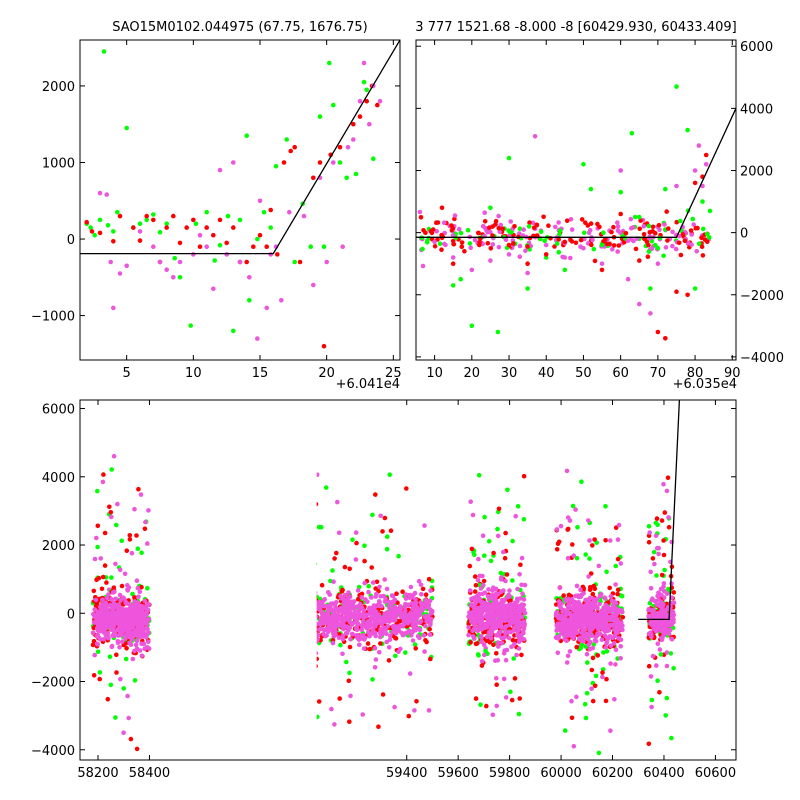 This screenshot has width=800, height=800. What do you see at coordinates (762, 296) in the screenshot?
I see `y-tick-label: −2000` at bounding box center [762, 296].